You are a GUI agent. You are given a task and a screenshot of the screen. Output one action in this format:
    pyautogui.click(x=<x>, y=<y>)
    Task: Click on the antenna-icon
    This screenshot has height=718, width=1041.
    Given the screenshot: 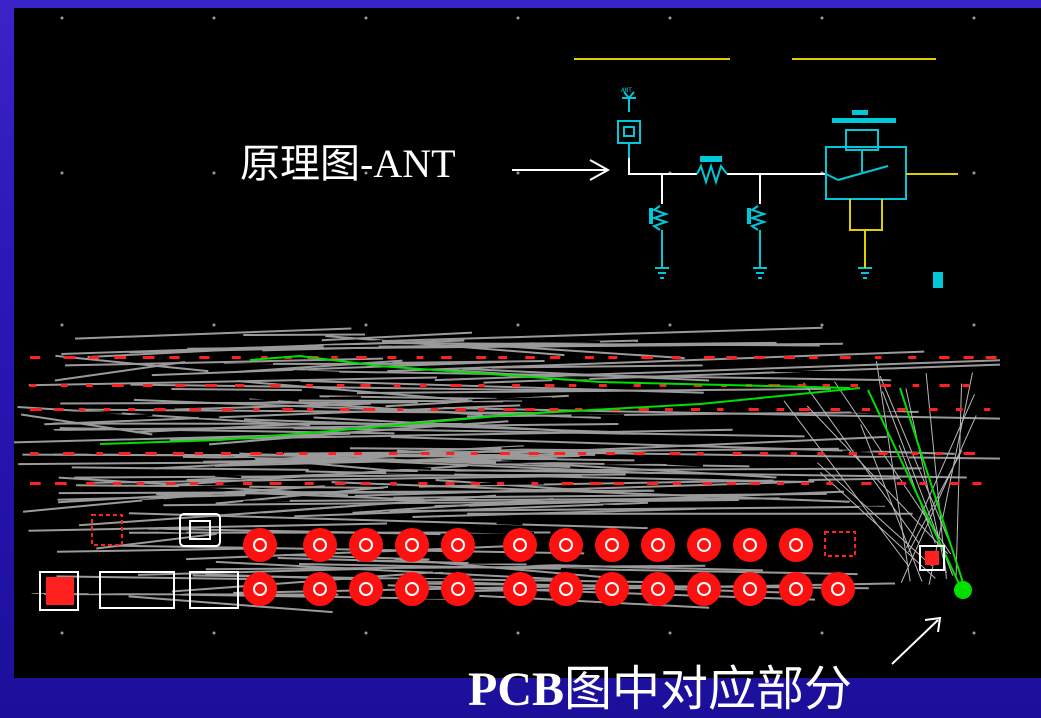 What is the action you would take?
    pyautogui.click(x=629, y=125)
    